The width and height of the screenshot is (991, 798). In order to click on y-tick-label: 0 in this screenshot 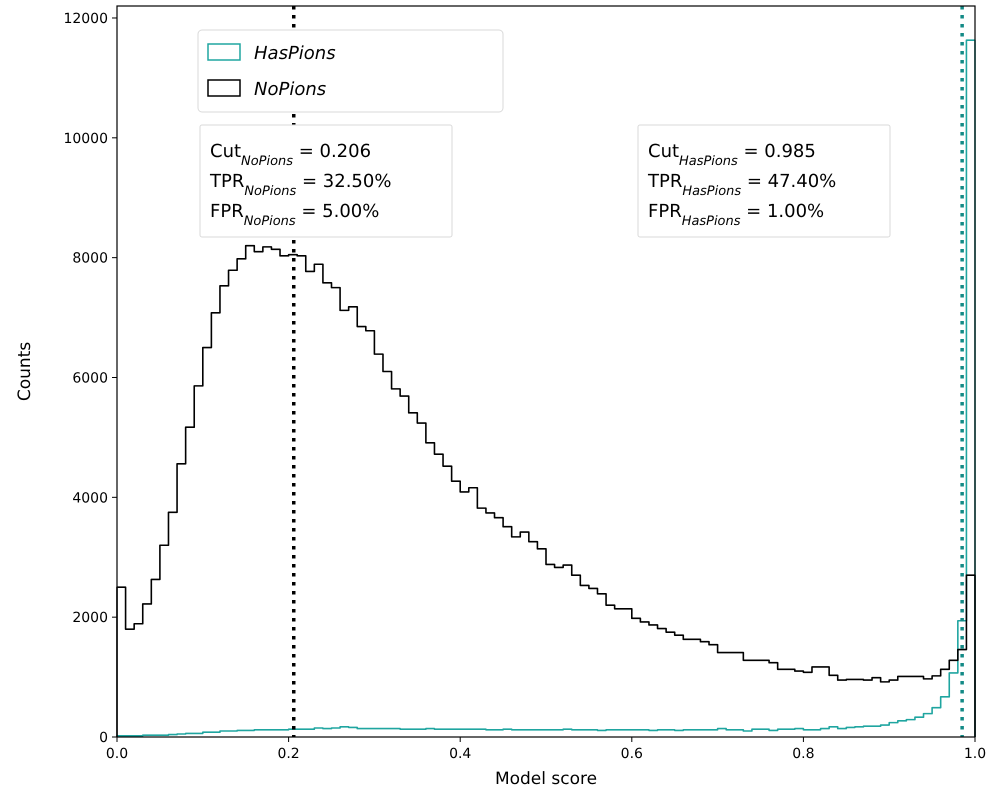, I will do `click(103, 738)`.